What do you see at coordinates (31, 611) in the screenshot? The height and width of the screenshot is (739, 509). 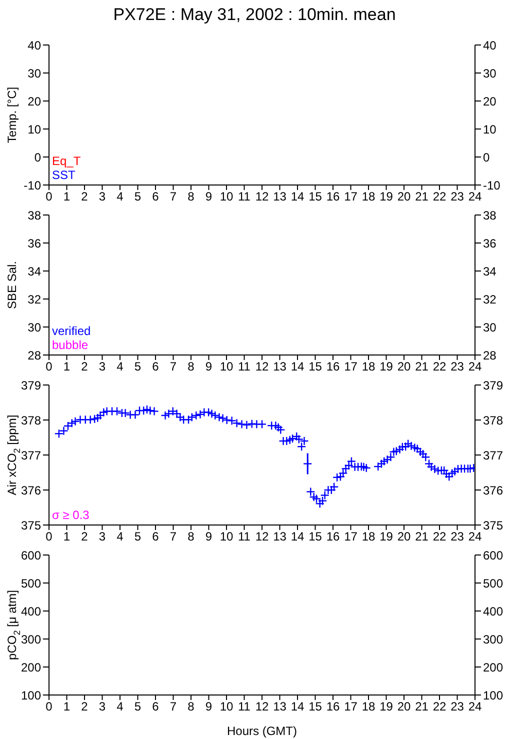 I see `y-tick-label: 400` at bounding box center [31, 611].